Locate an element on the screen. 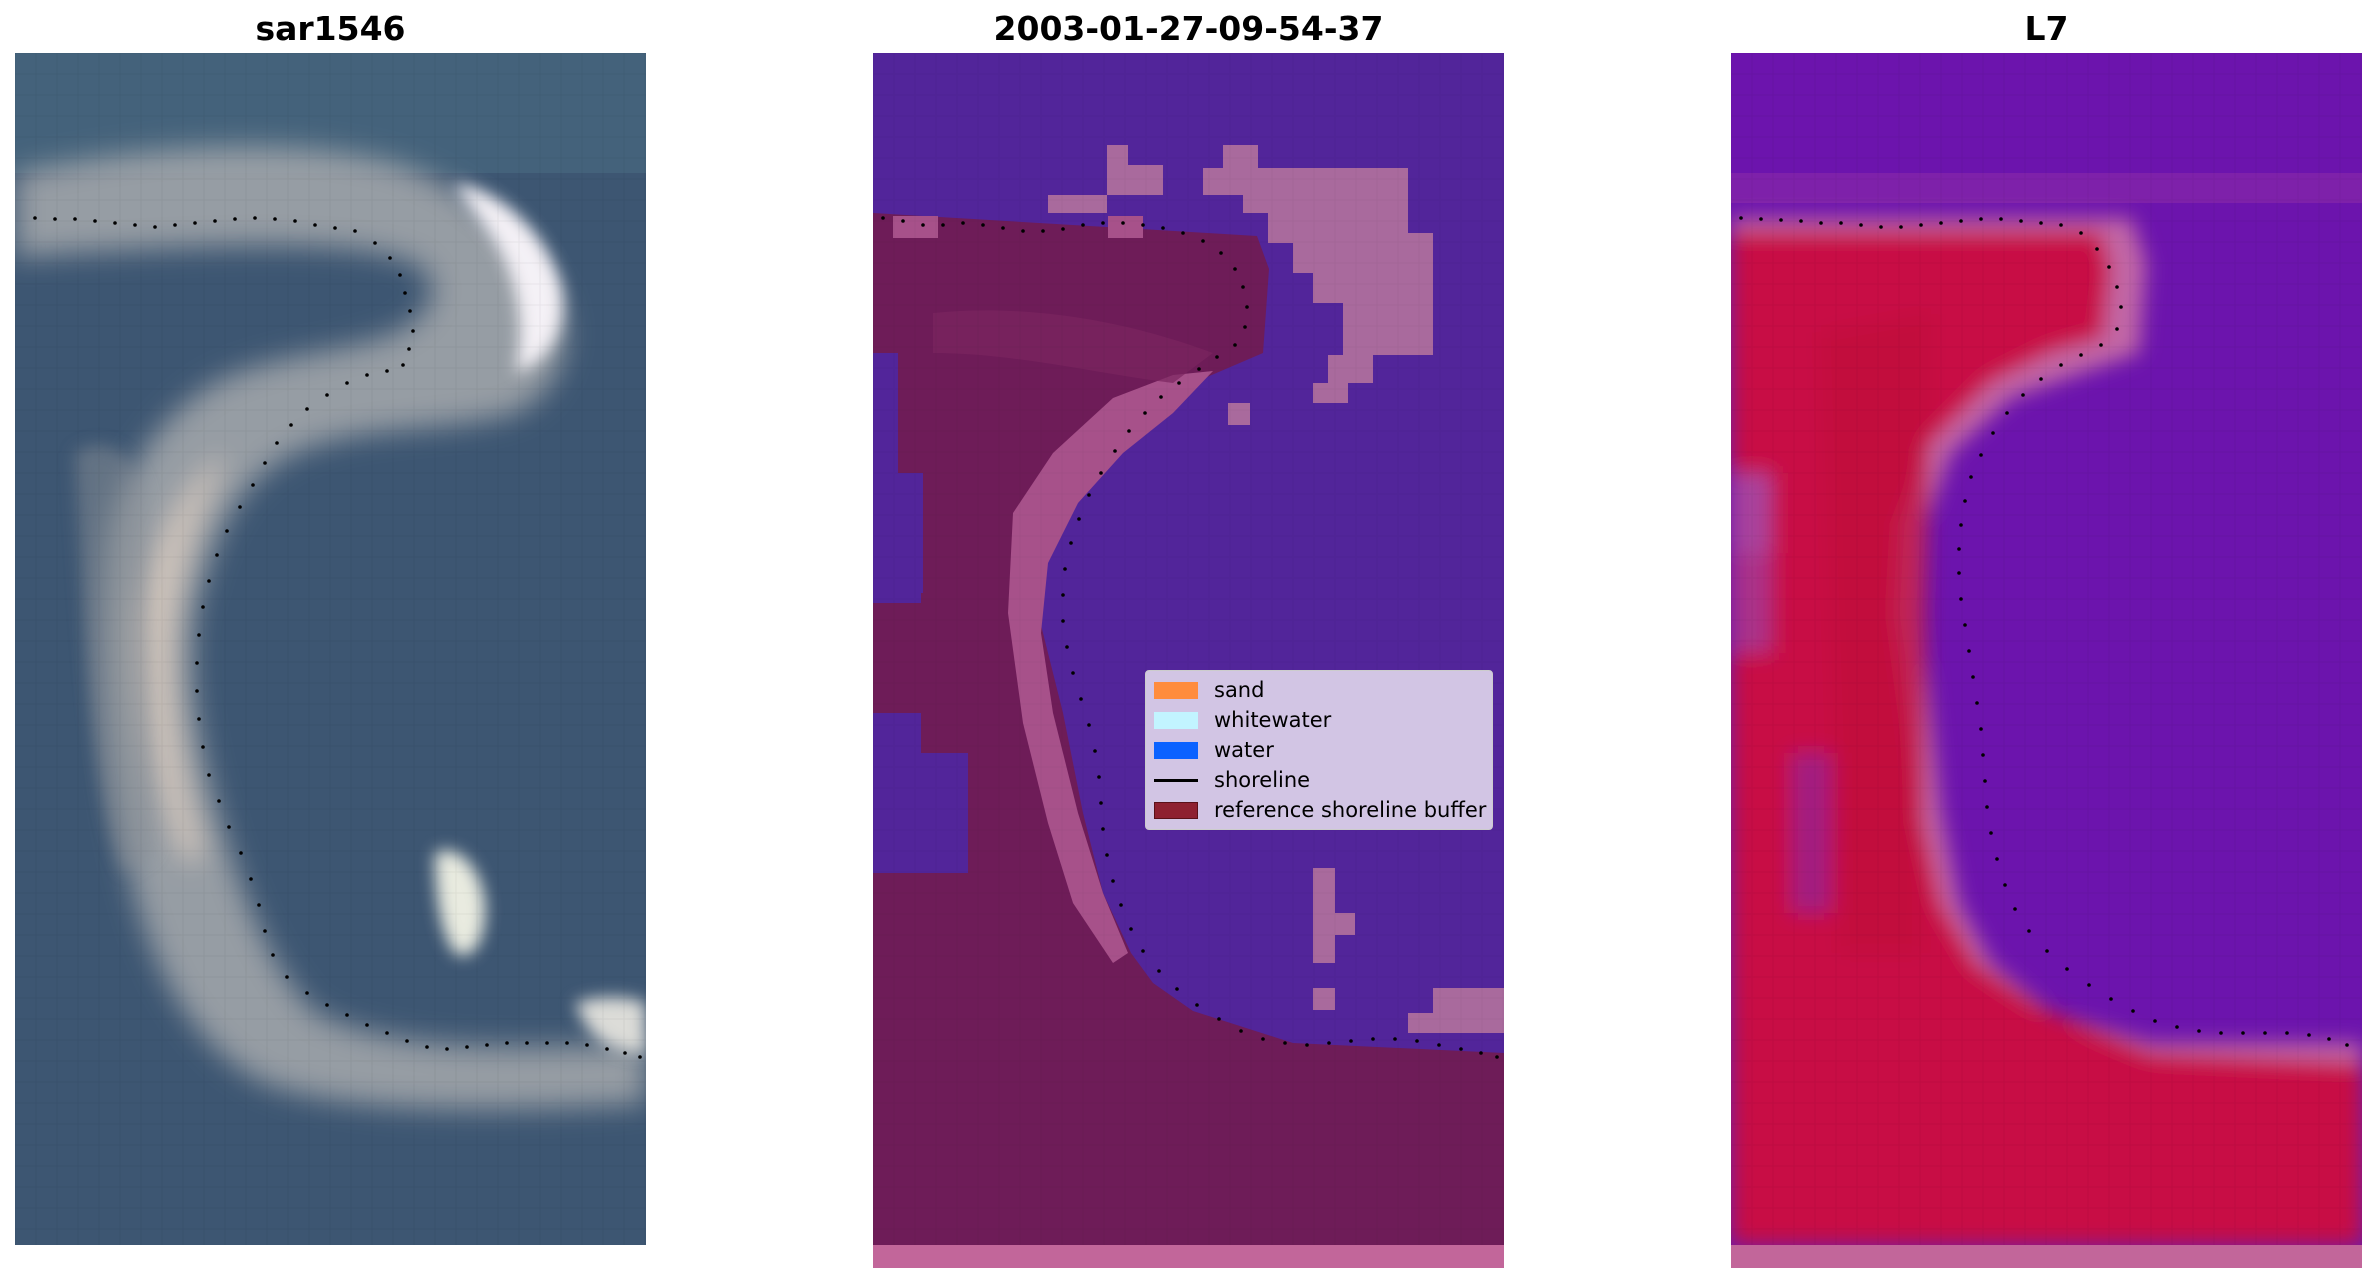 The height and width of the screenshot is (1283, 2376). panel-title-classification: 2003-01-27-09-54-37 is located at coordinates (1188, 28).